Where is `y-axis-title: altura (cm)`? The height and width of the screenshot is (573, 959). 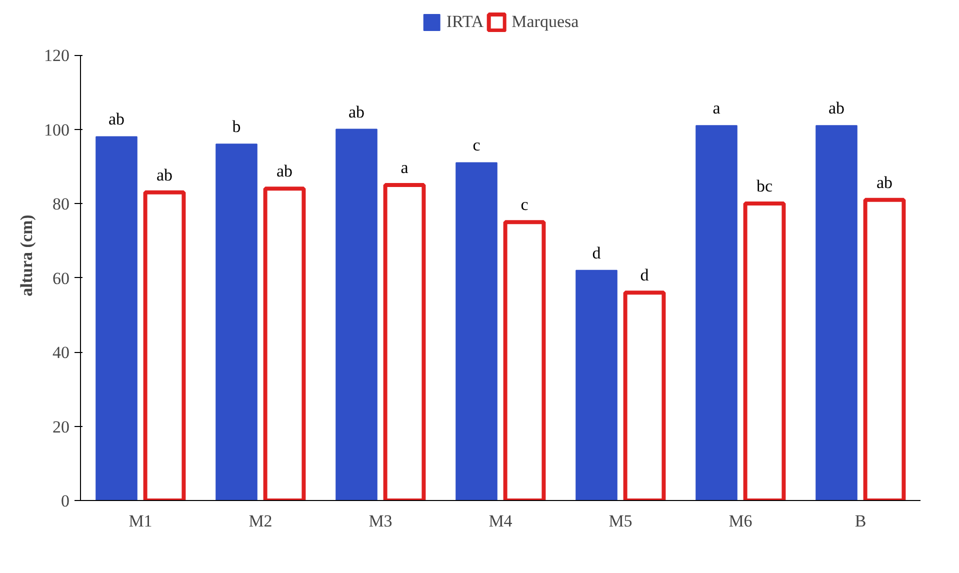
y-axis-title: altura (cm) is located at coordinates (26, 255).